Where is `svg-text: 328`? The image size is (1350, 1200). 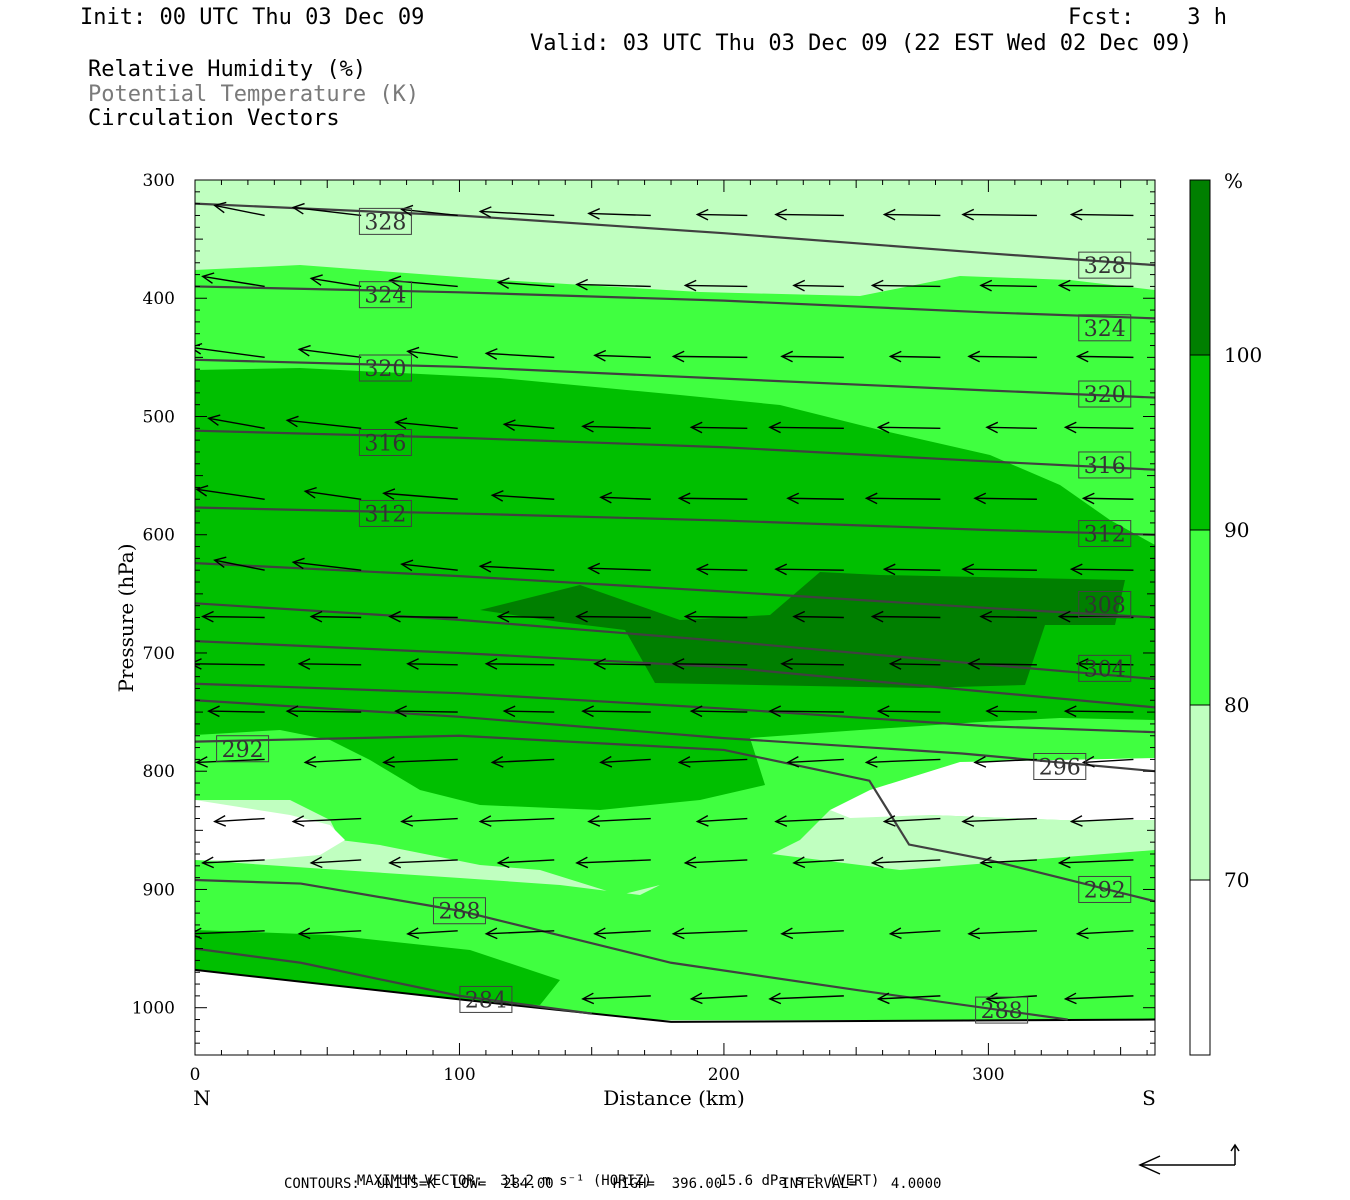
svg-text: 328 is located at coordinates (385, 222).